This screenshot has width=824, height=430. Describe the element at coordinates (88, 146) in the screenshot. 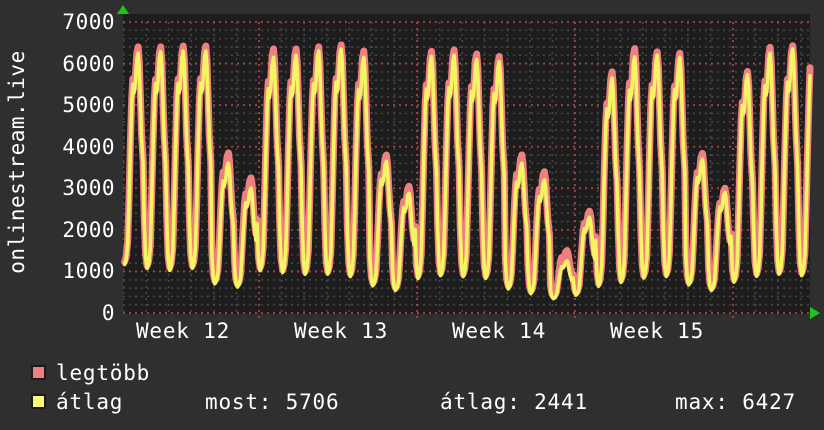

I see `y-tick-label-4000: 4000` at that location.